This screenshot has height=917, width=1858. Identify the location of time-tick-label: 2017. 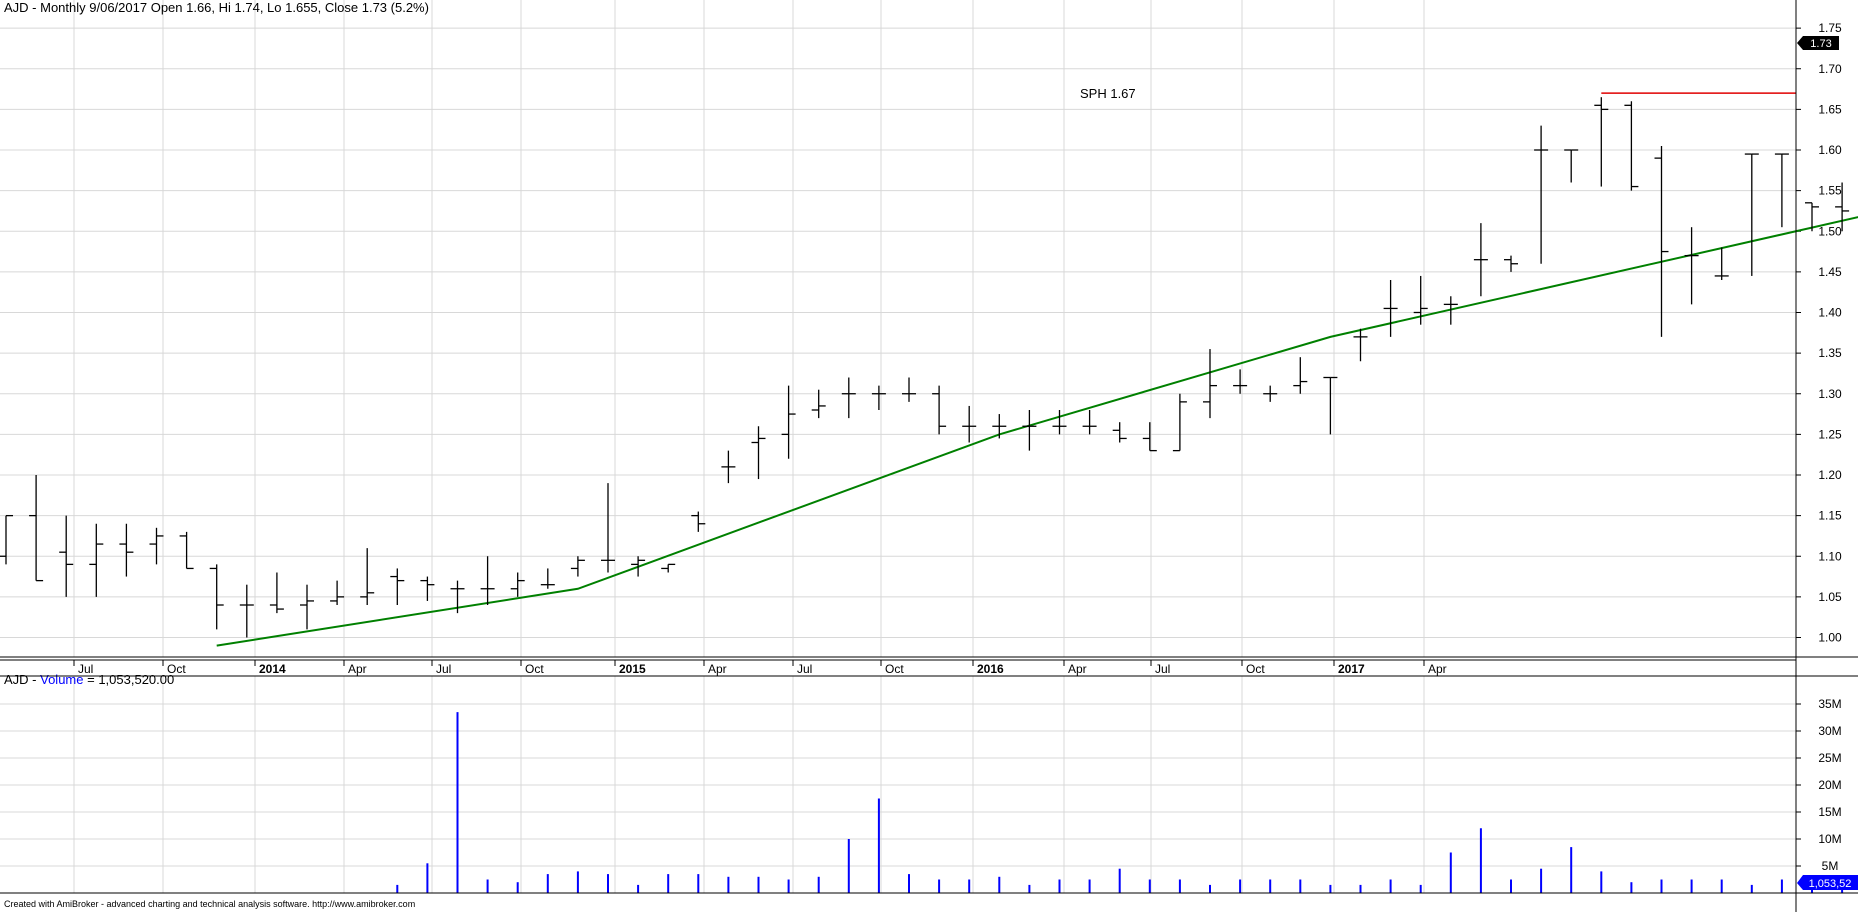
(1351, 669).